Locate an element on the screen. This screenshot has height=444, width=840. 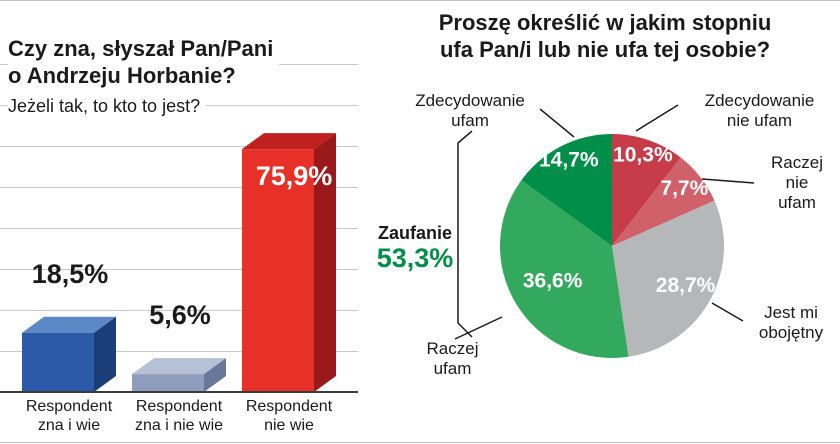
label-line: nie ufam is located at coordinates (759, 120).